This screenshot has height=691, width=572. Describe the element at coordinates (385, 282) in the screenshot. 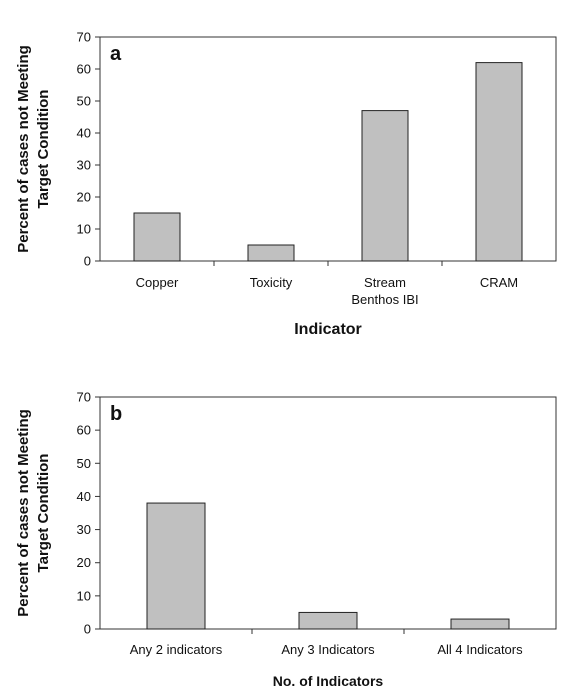

I see `x-category-label: Stream` at that location.